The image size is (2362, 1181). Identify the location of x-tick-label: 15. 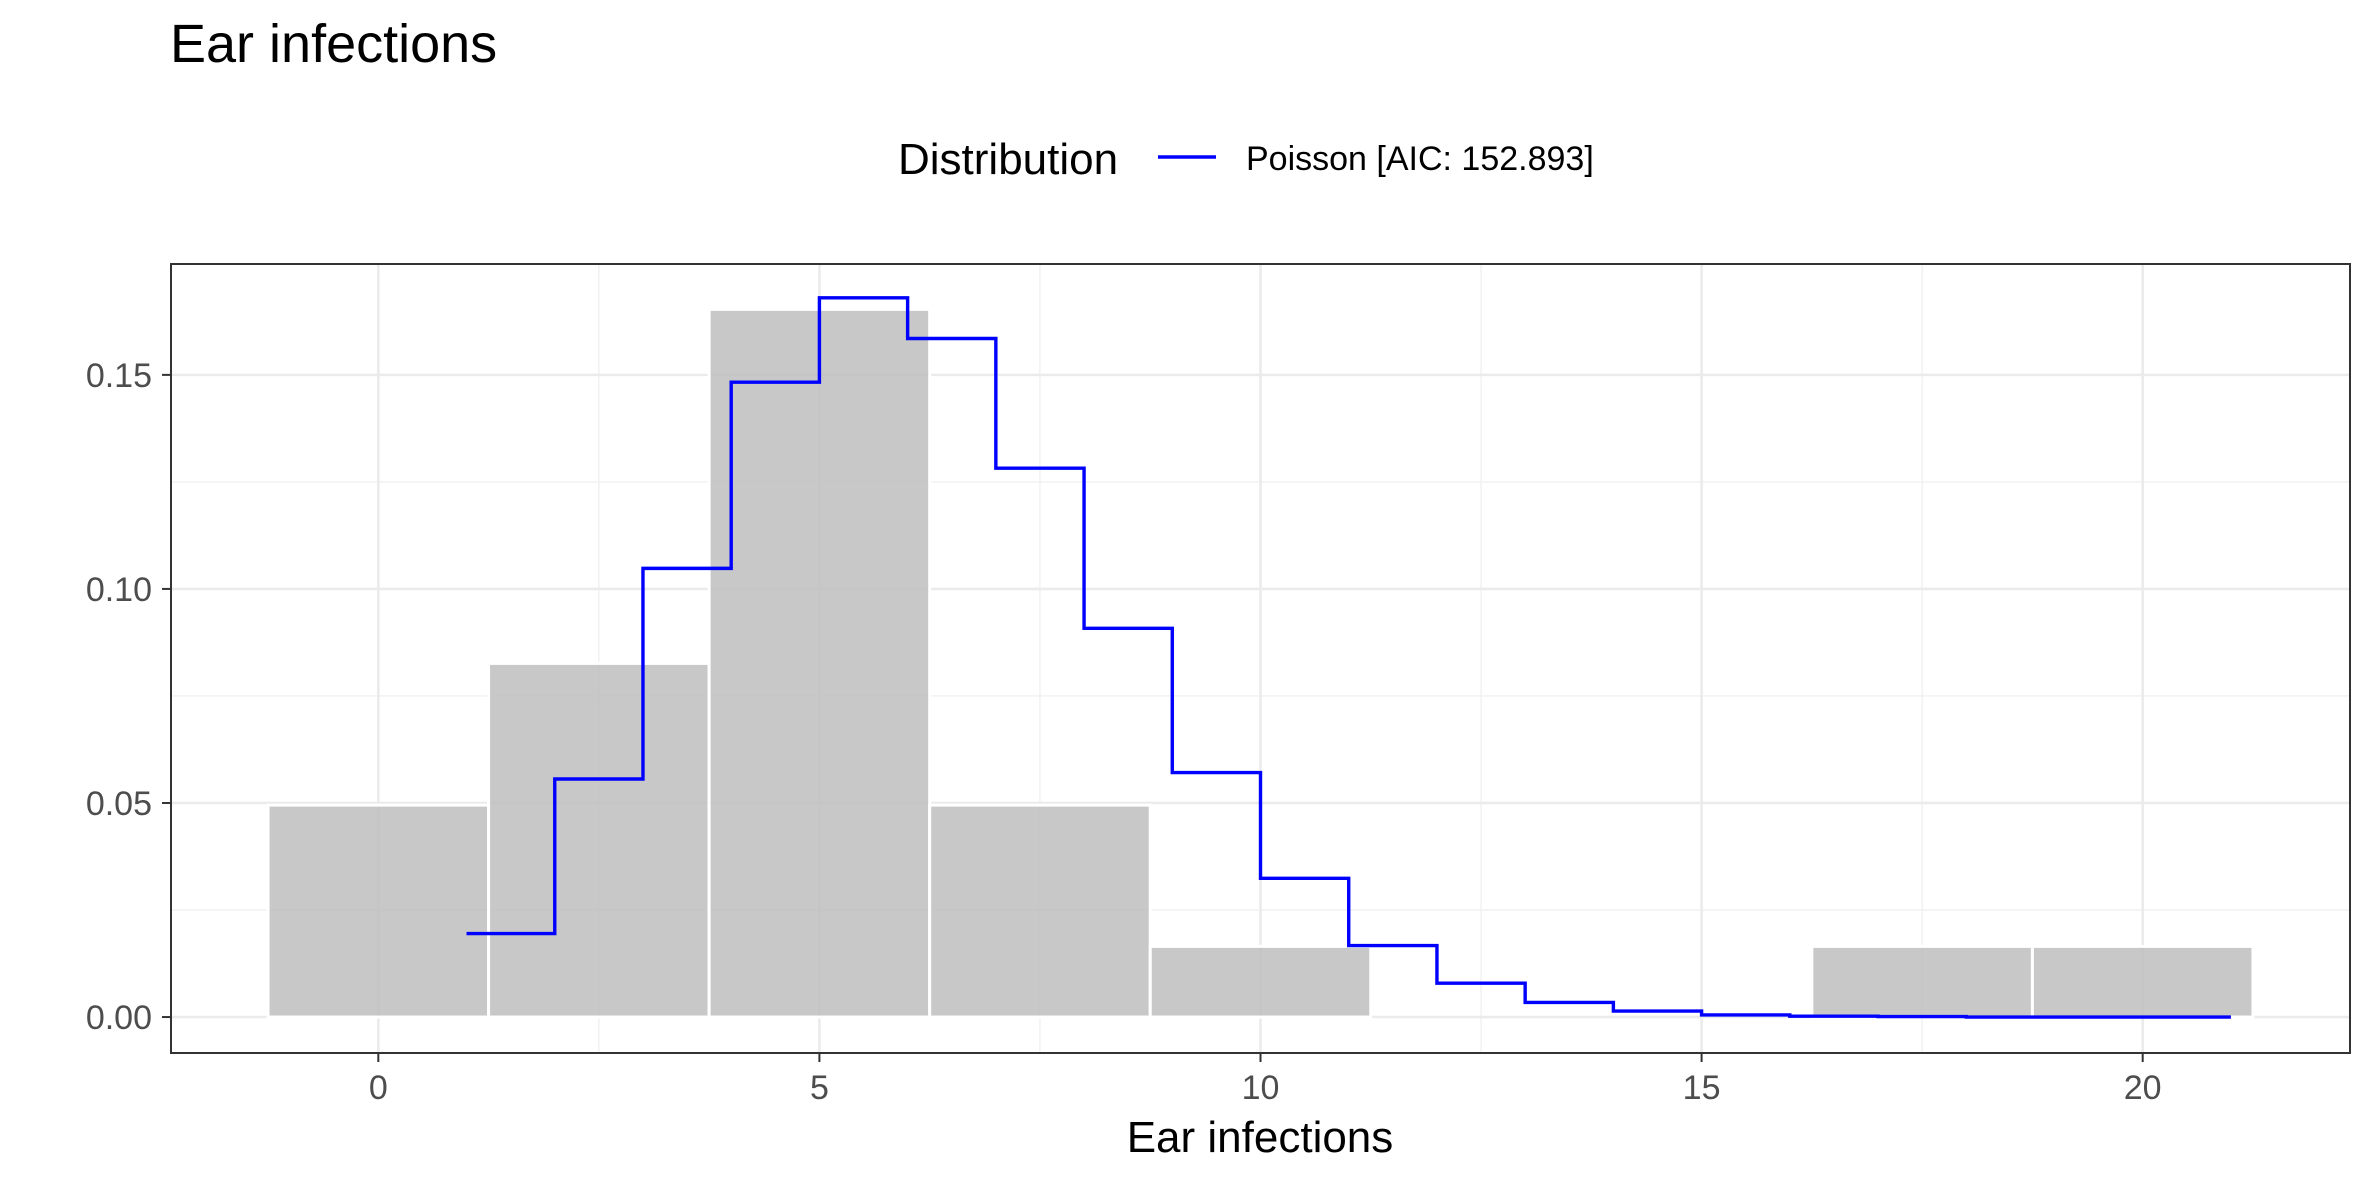
(1702, 1088).